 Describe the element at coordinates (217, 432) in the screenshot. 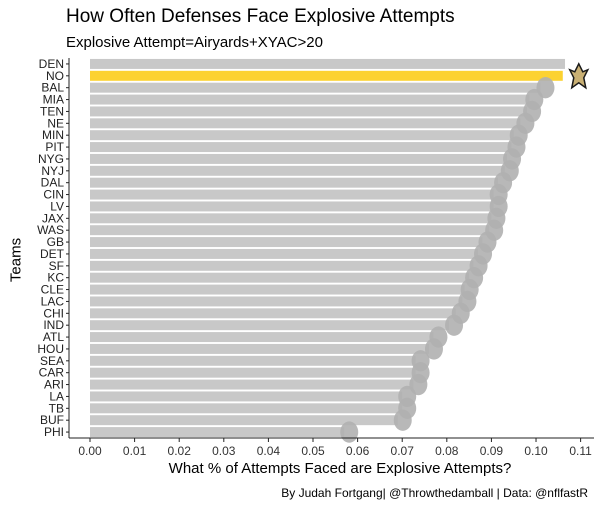

I see `bar-phi` at that location.